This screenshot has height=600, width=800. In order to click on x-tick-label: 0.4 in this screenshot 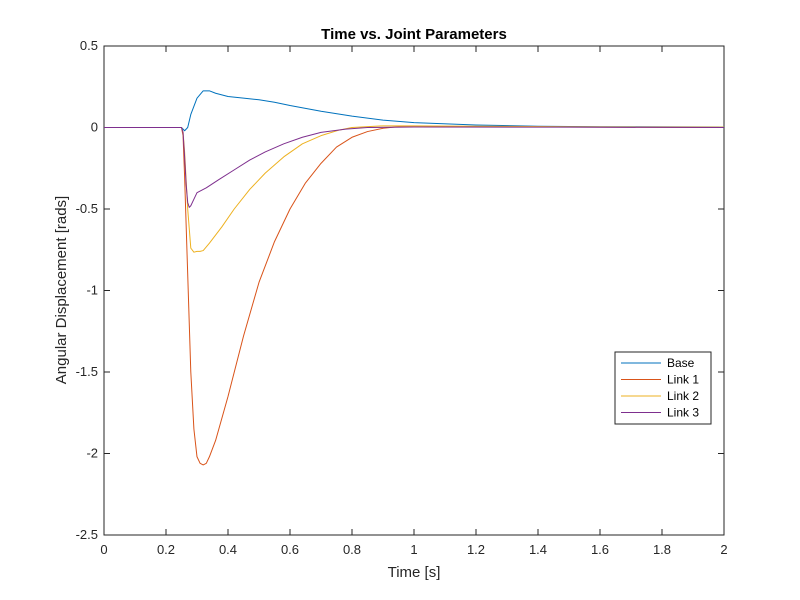, I will do `click(228, 549)`.